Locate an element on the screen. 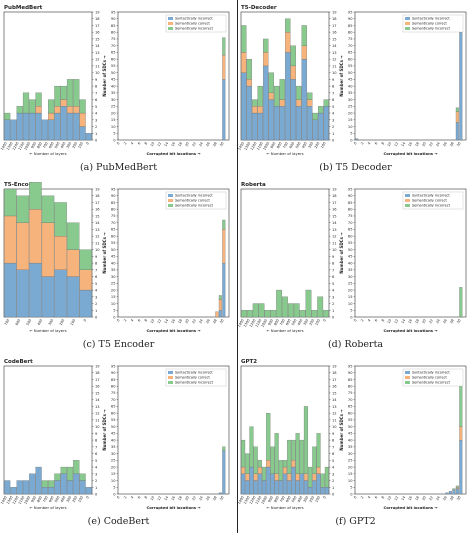 This screenshot has height=533, width=474. bit-ytick-label: 45 is located at coordinates (113, 257).